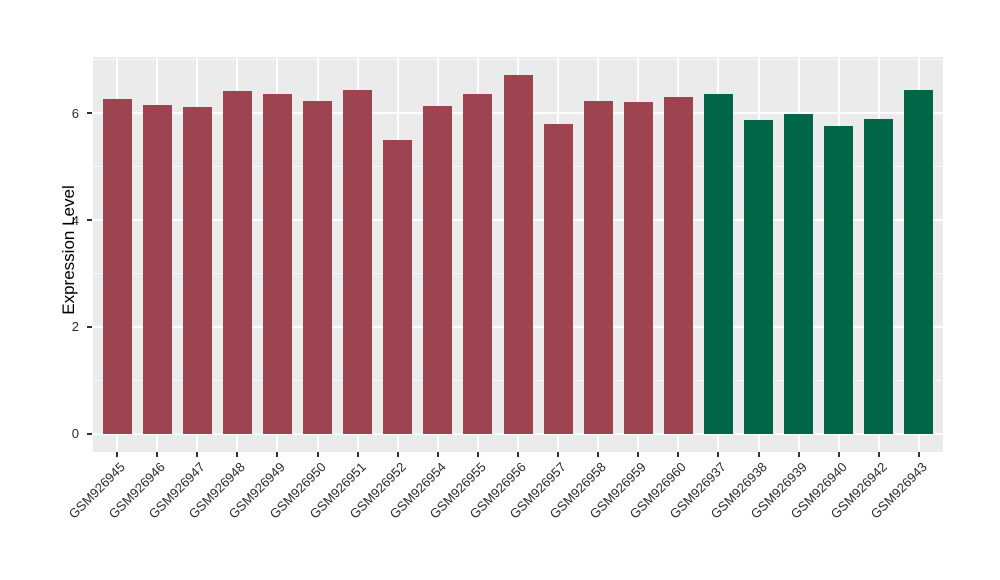 This screenshot has height=580, width=1000. I want to click on y-tick-label: 6, so click(75, 113).